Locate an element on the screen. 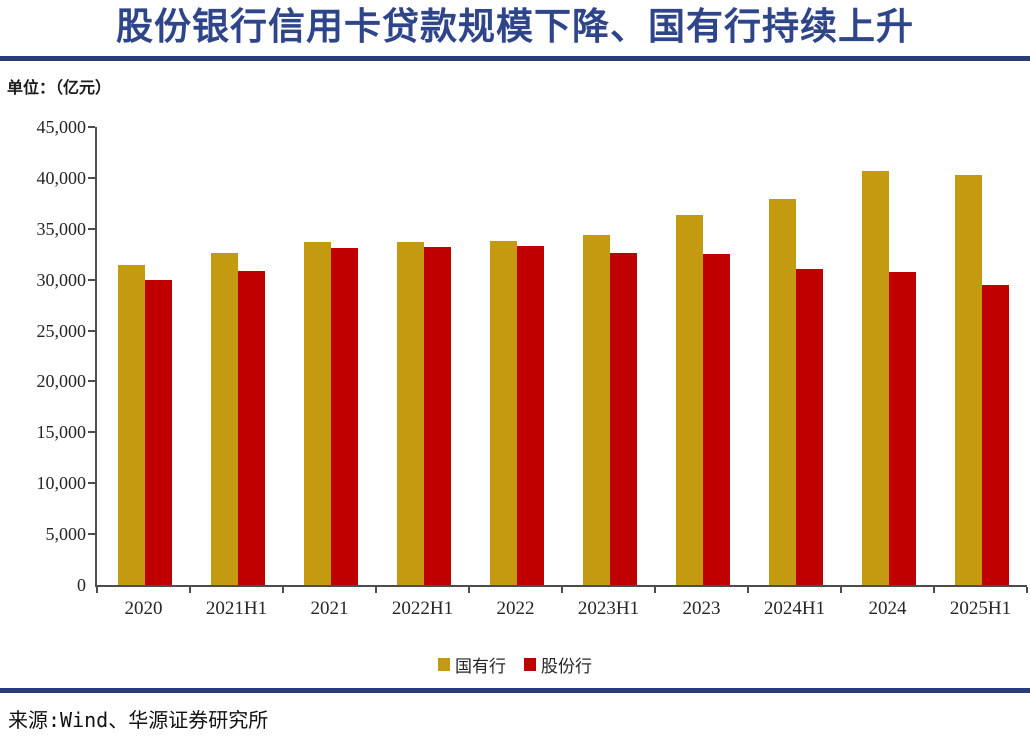 The width and height of the screenshot is (1030, 742). bar-国有行-2024H1 is located at coordinates (782, 392).